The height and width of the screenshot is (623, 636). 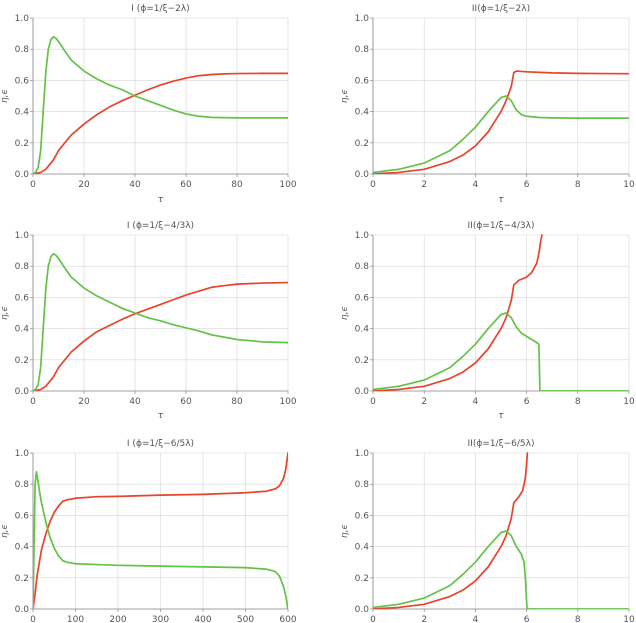 I want to click on x-tick-label: 500, so click(x=245, y=619).